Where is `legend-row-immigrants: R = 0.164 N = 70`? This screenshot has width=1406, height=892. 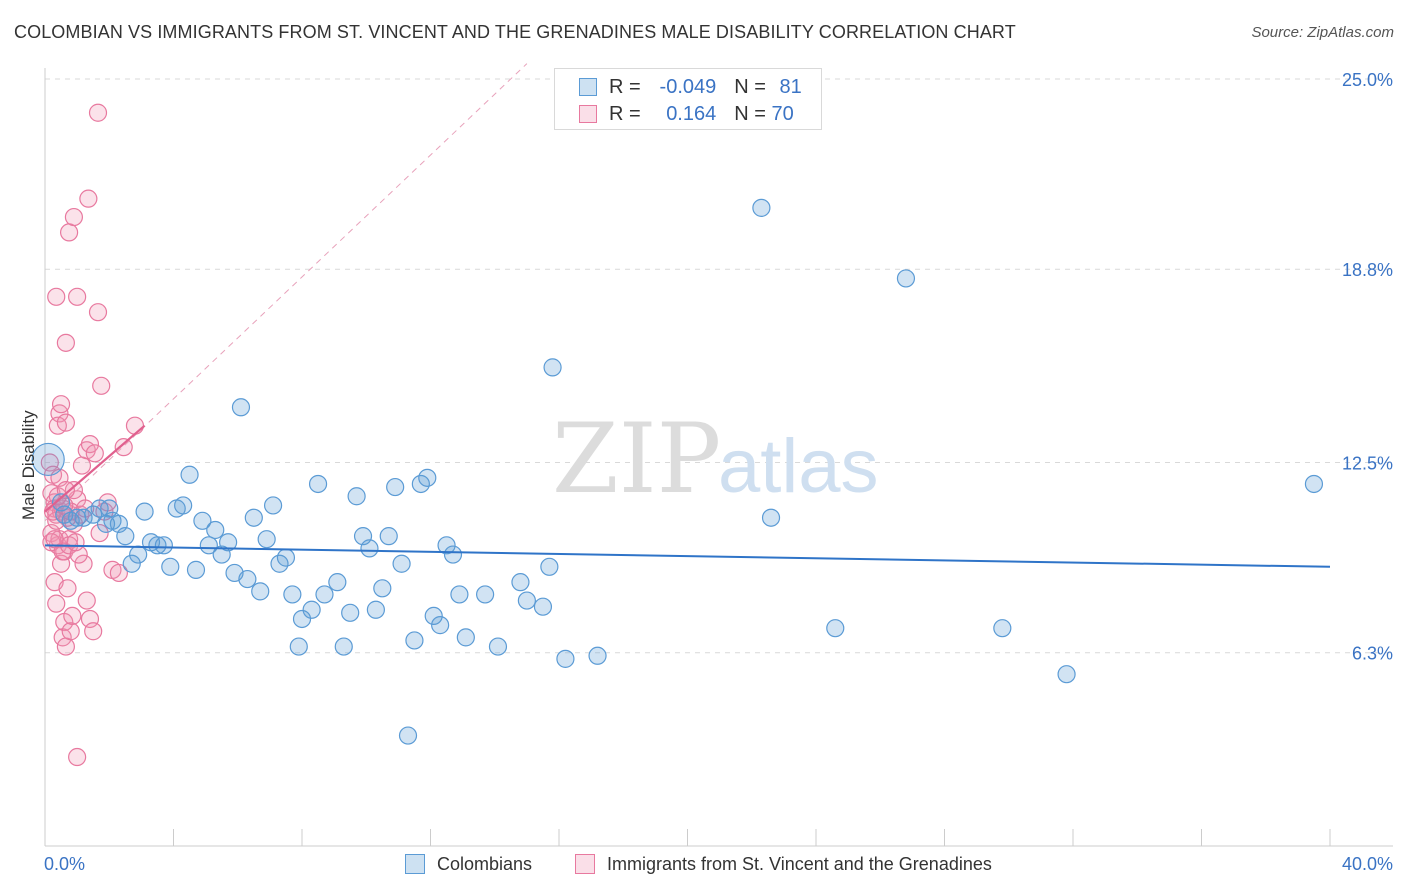 legend-row-immigrants: R = 0.164 N = 70 is located at coordinates (686, 114).